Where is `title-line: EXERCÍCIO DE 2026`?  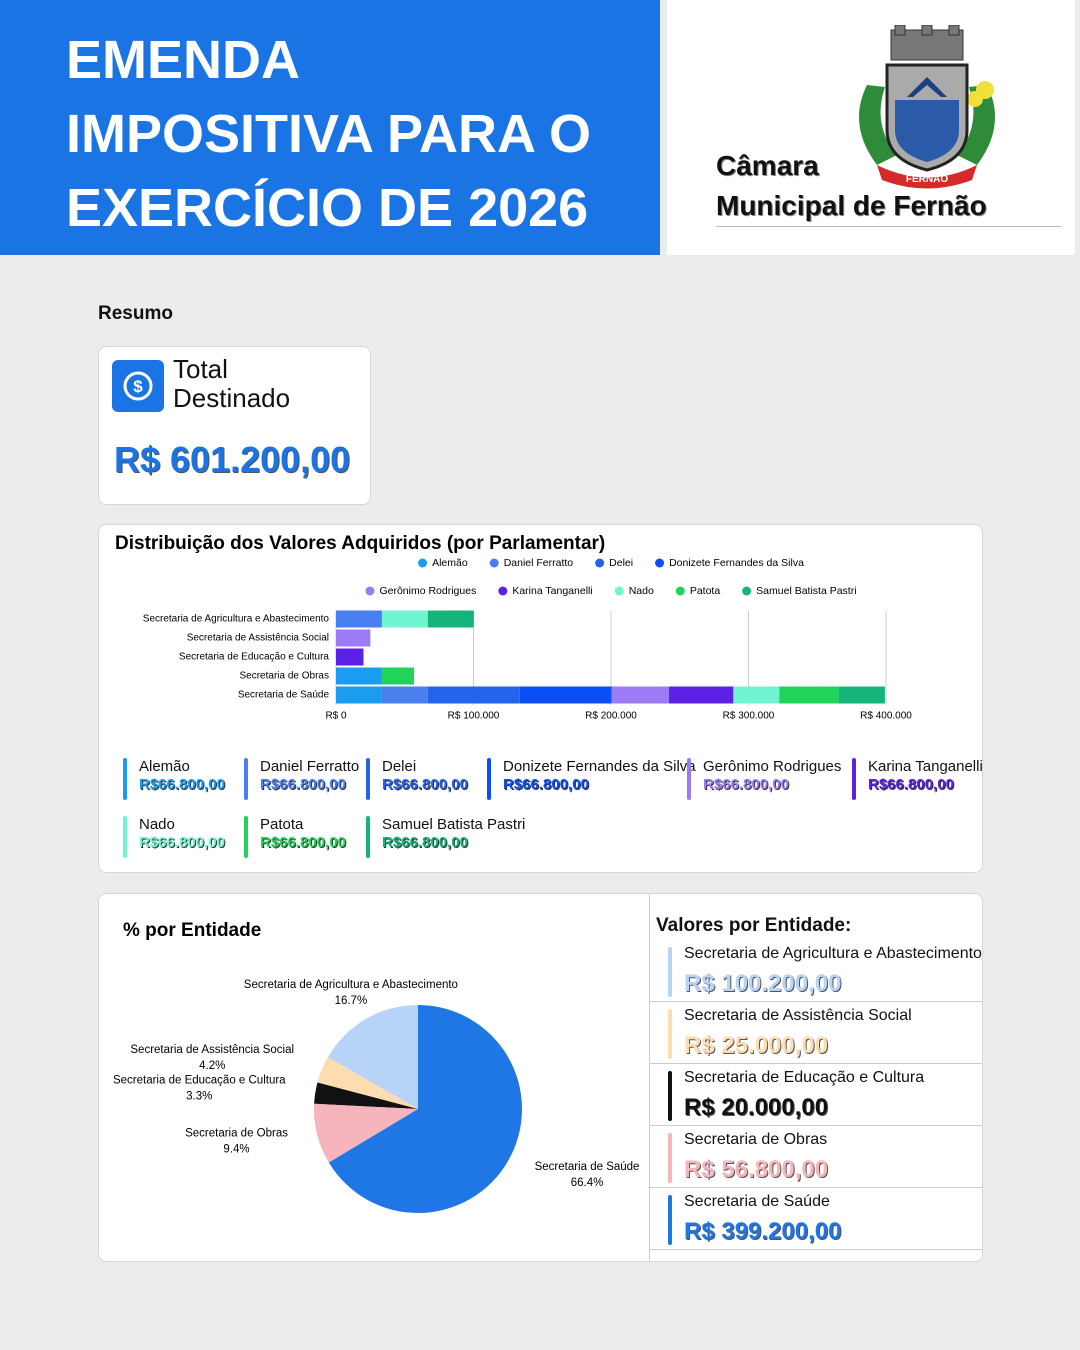
title-line: EXERCÍCIO DE 2026 is located at coordinates (327, 208).